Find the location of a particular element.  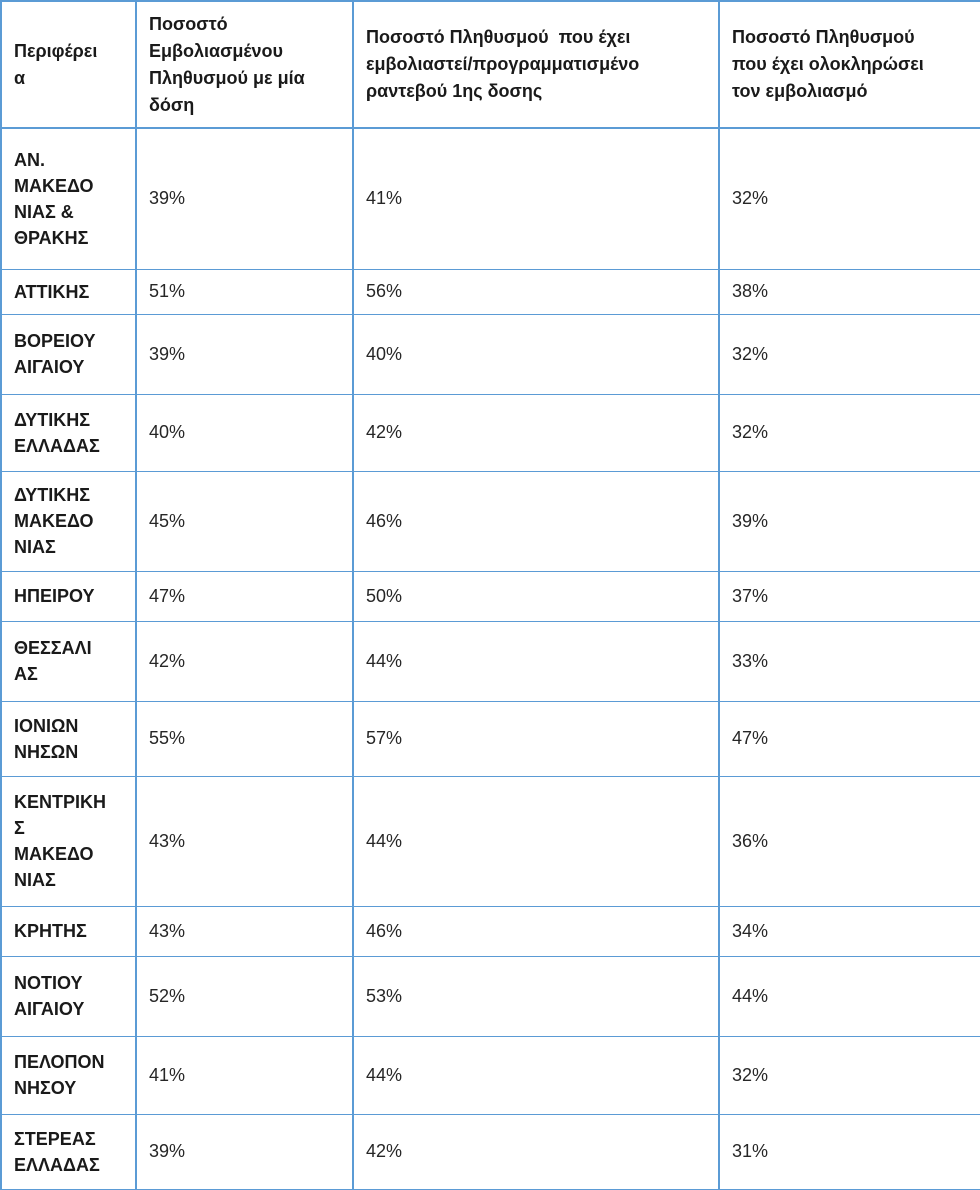

completed-cell: 44% is located at coordinates (849, 996).